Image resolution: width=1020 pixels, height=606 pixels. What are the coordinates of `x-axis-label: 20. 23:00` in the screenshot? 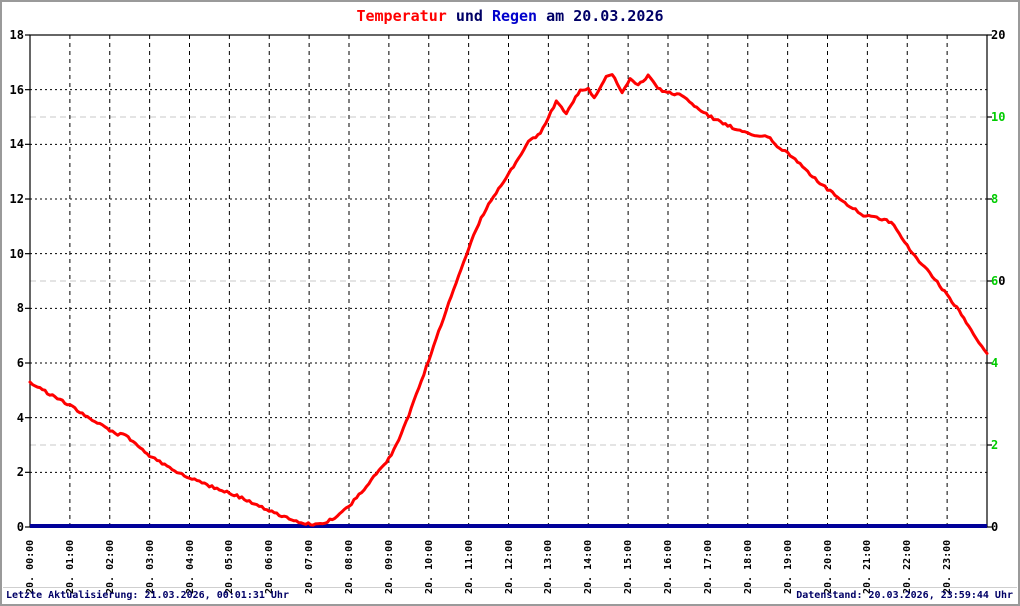 It's located at (948, 566).